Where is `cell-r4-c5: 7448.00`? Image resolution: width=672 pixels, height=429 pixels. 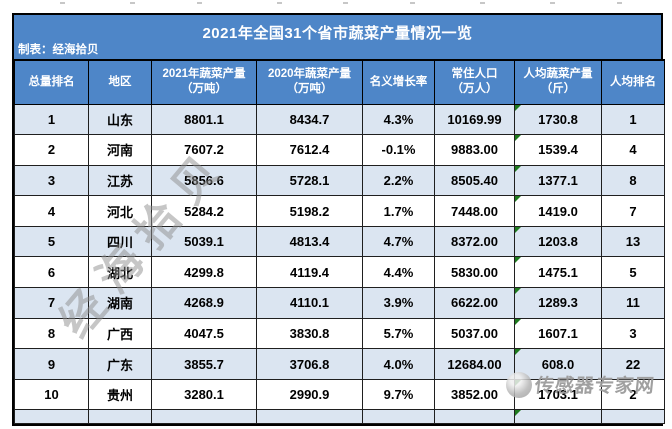
cell-r4-c5: 7448.00 is located at coordinates (474, 211).